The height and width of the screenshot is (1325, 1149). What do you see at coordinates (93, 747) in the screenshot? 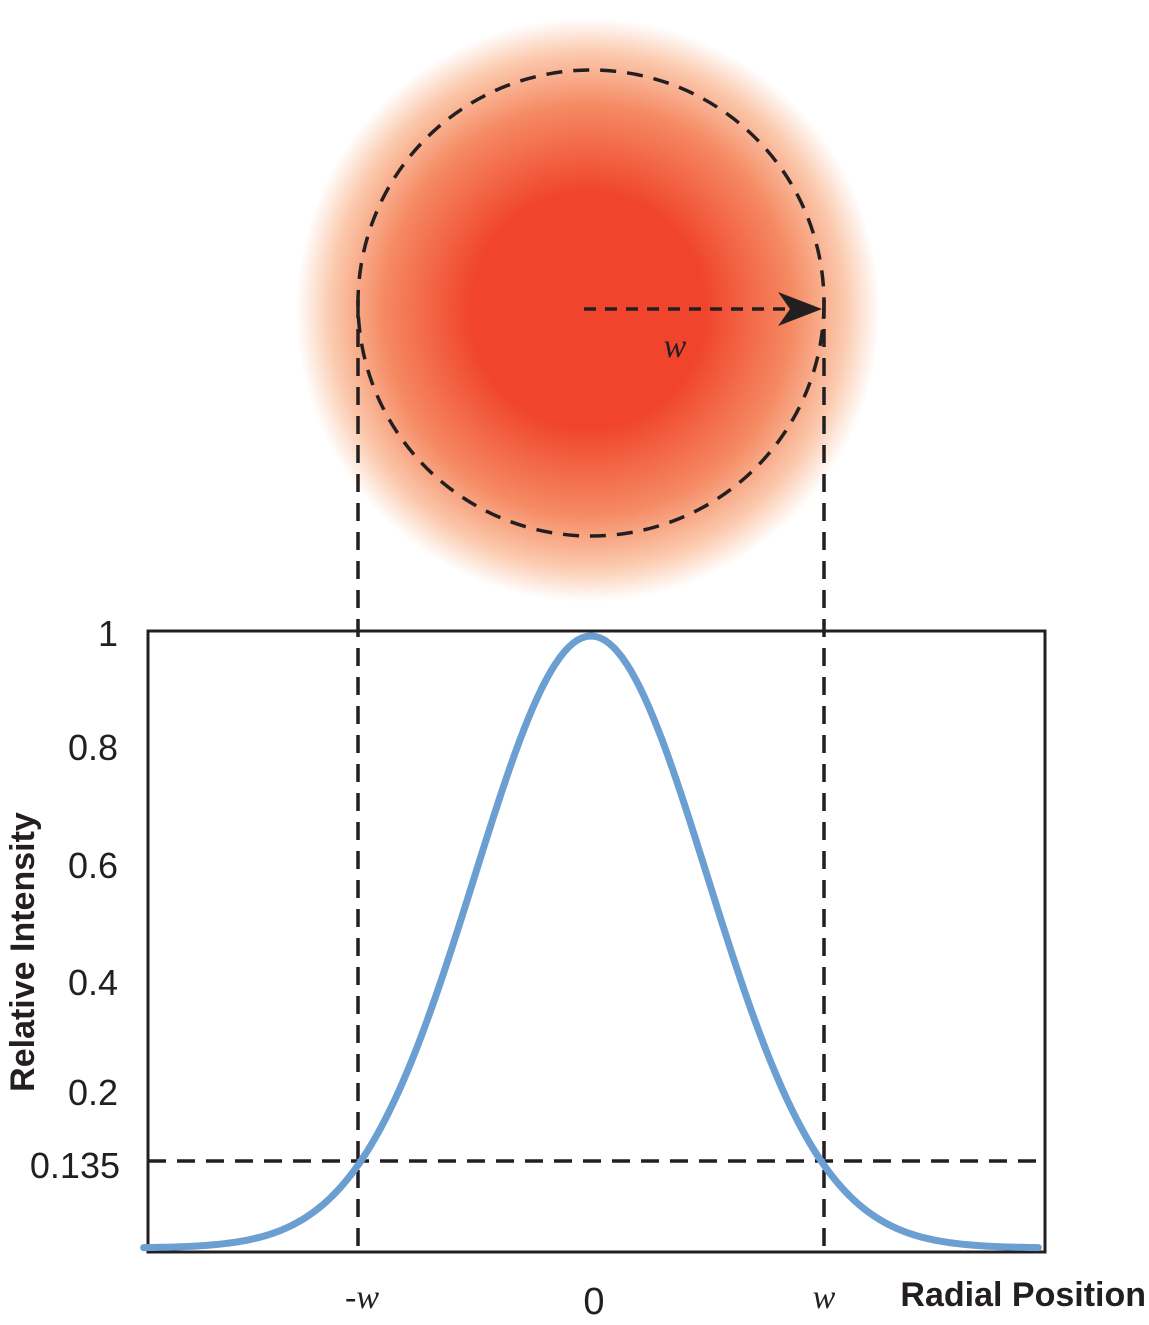
I see `y-tick-label: 0.8` at bounding box center [93, 747].